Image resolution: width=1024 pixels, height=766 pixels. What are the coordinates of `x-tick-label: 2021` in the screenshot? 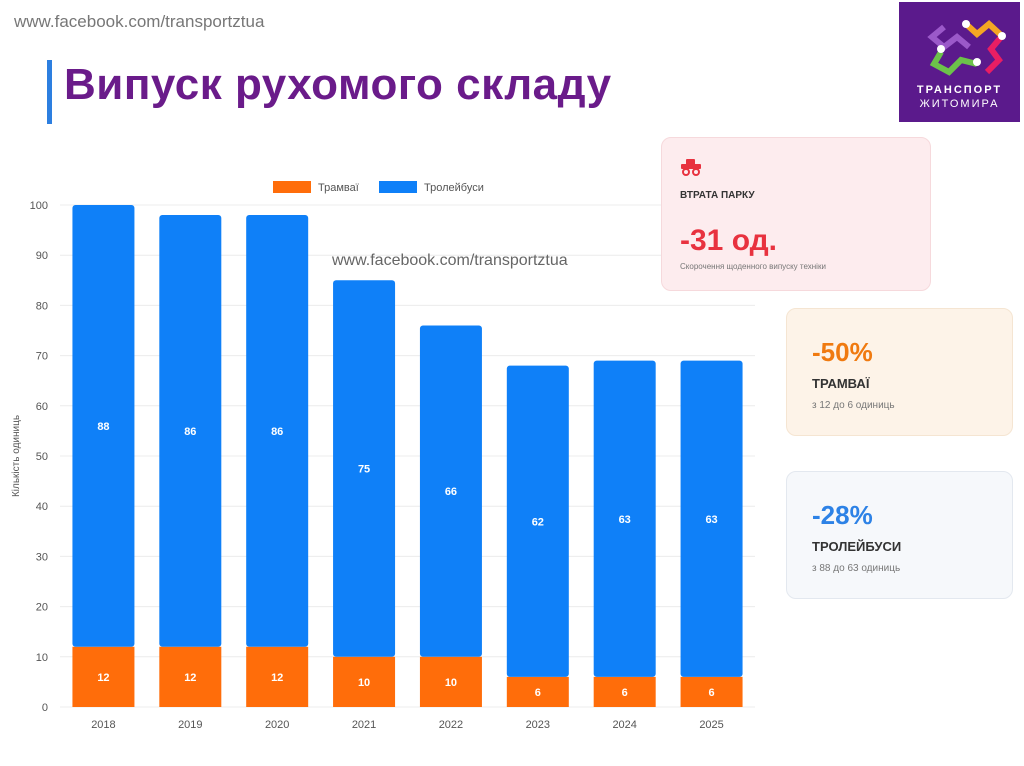 It's located at (364, 725).